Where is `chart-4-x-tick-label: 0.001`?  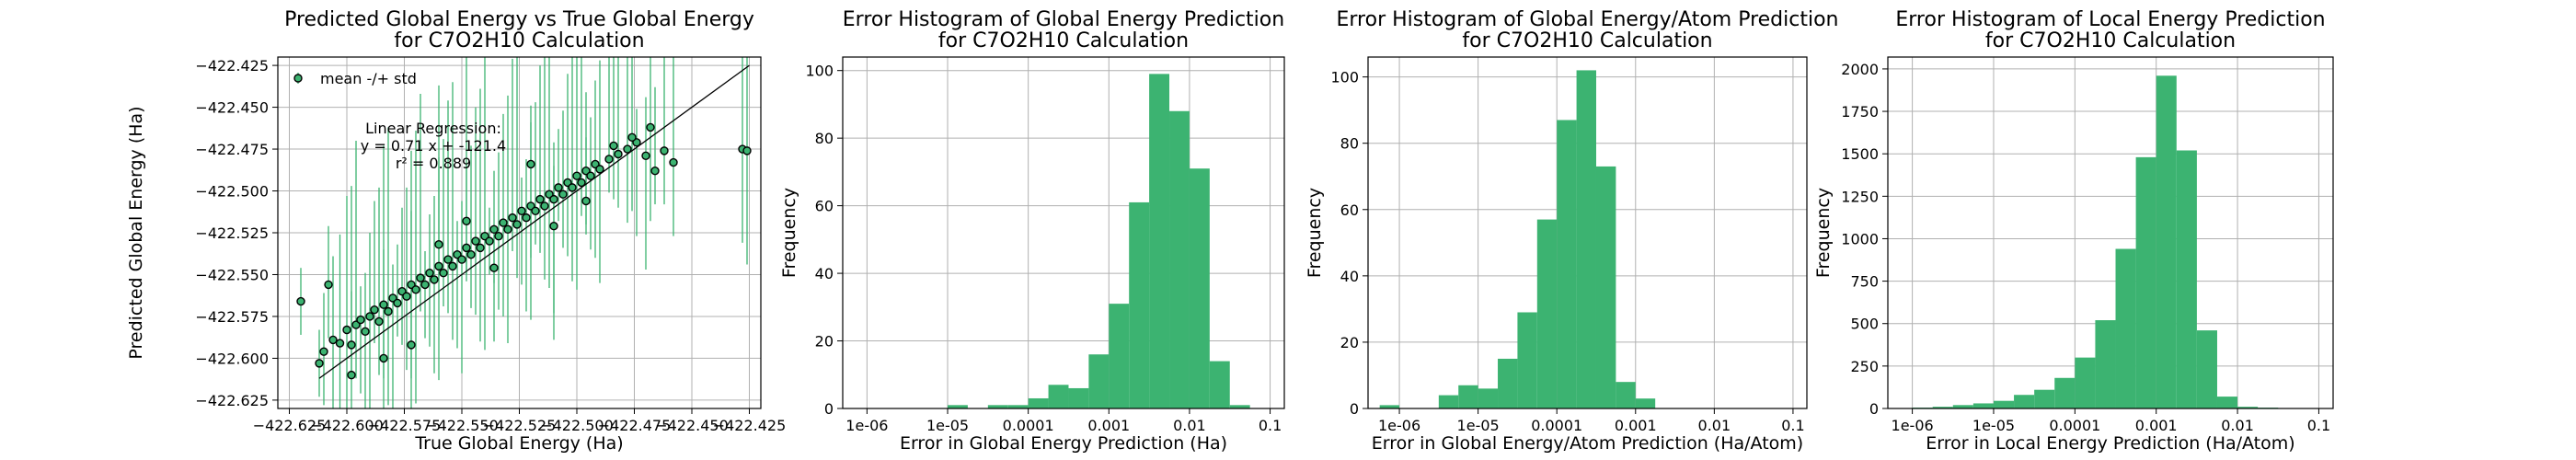 chart-4-x-tick-label: 0.001 is located at coordinates (2156, 425).